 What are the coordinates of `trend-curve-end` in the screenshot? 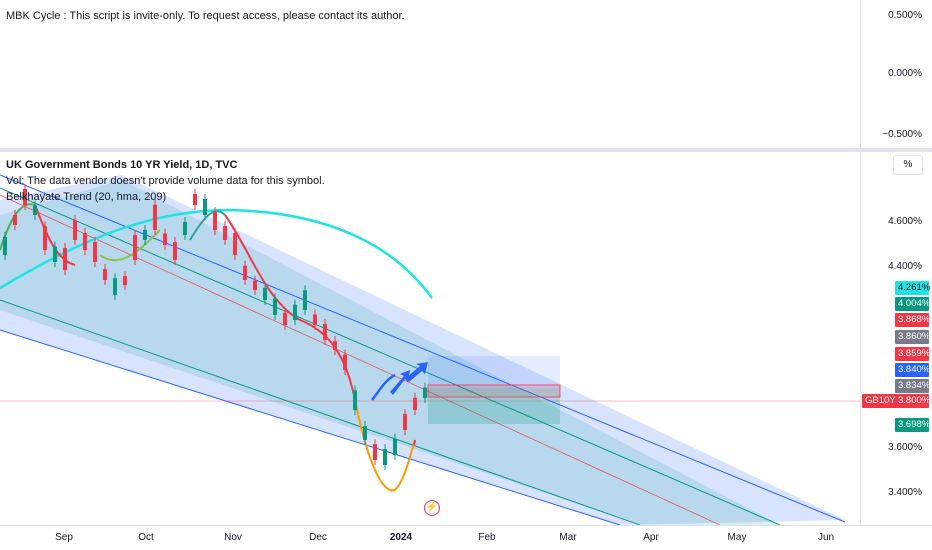 It's located at (414, 442).